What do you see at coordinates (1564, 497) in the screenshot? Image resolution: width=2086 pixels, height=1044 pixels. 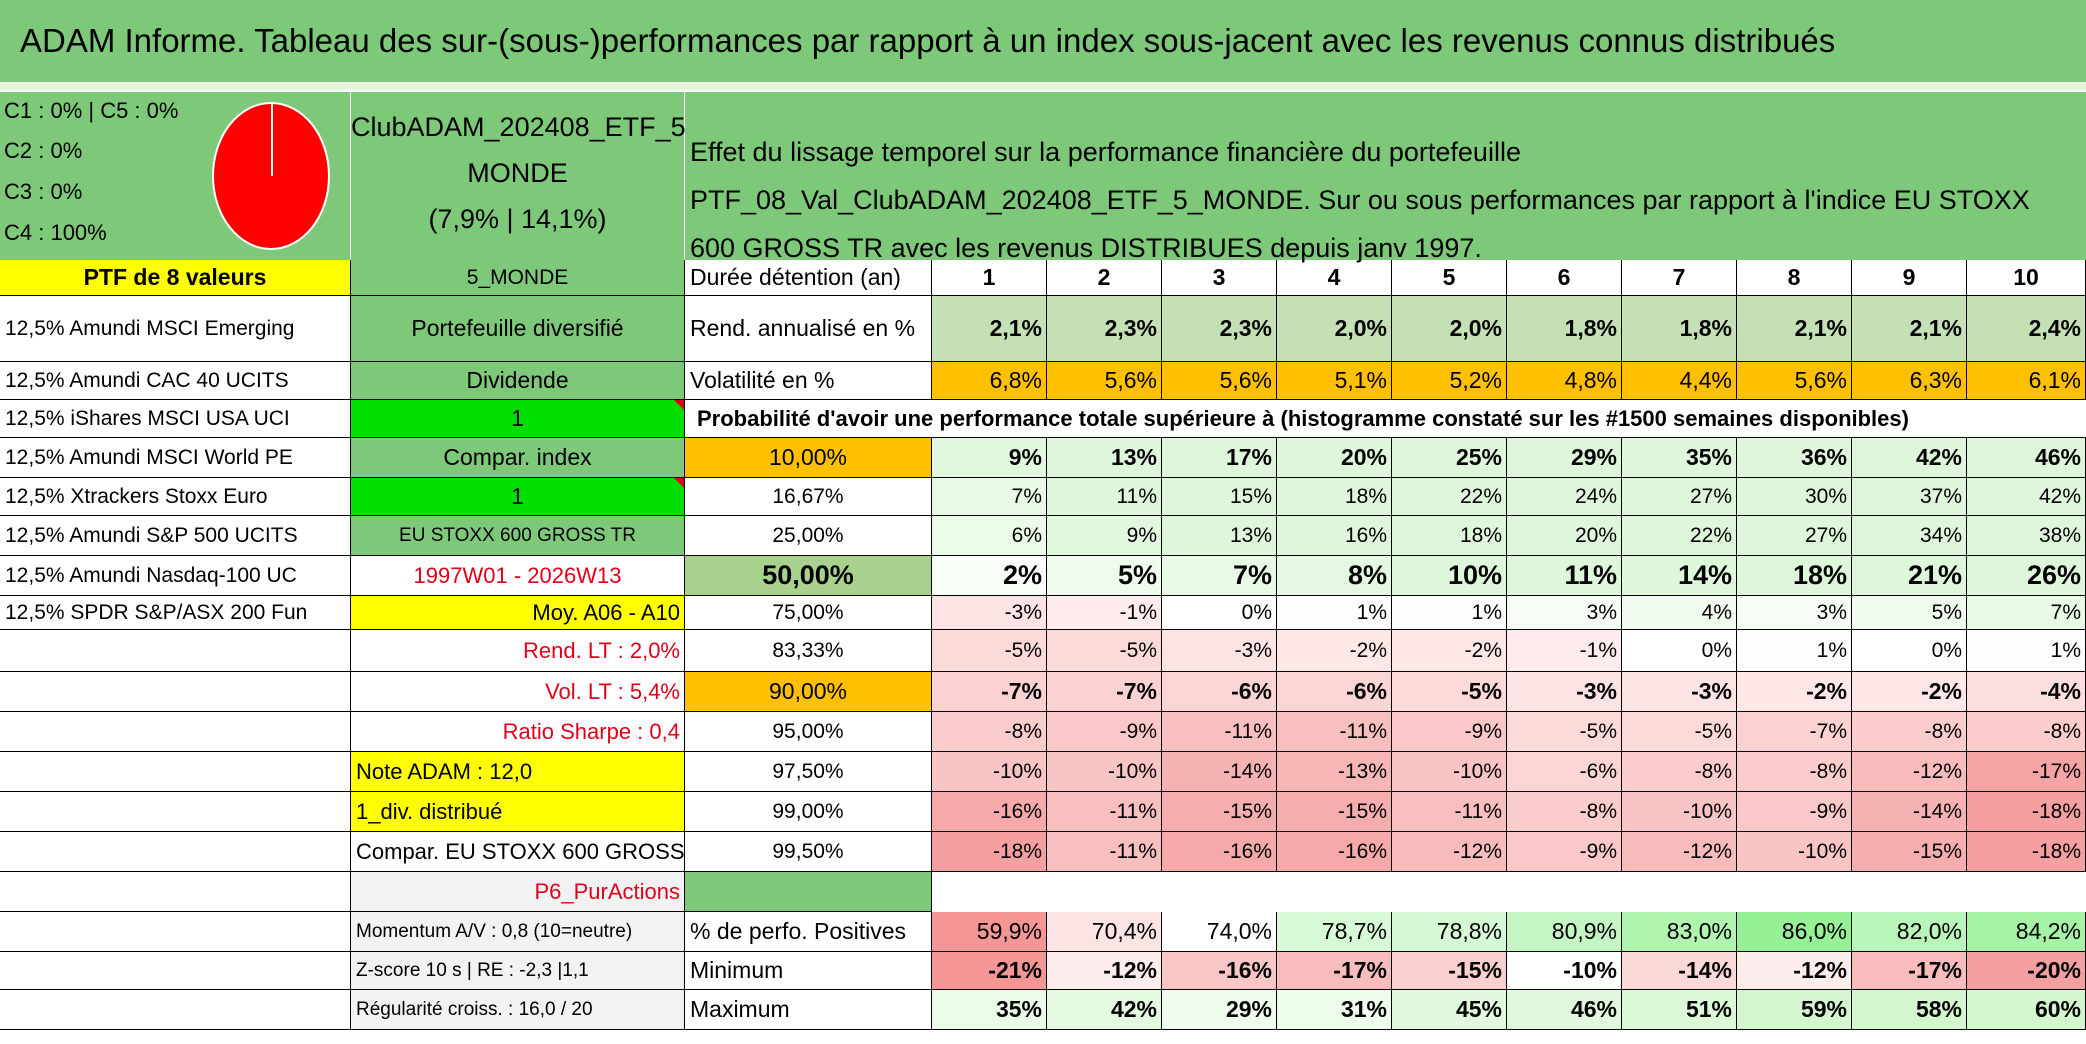 I see `quantile-value: 24%` at bounding box center [1564, 497].